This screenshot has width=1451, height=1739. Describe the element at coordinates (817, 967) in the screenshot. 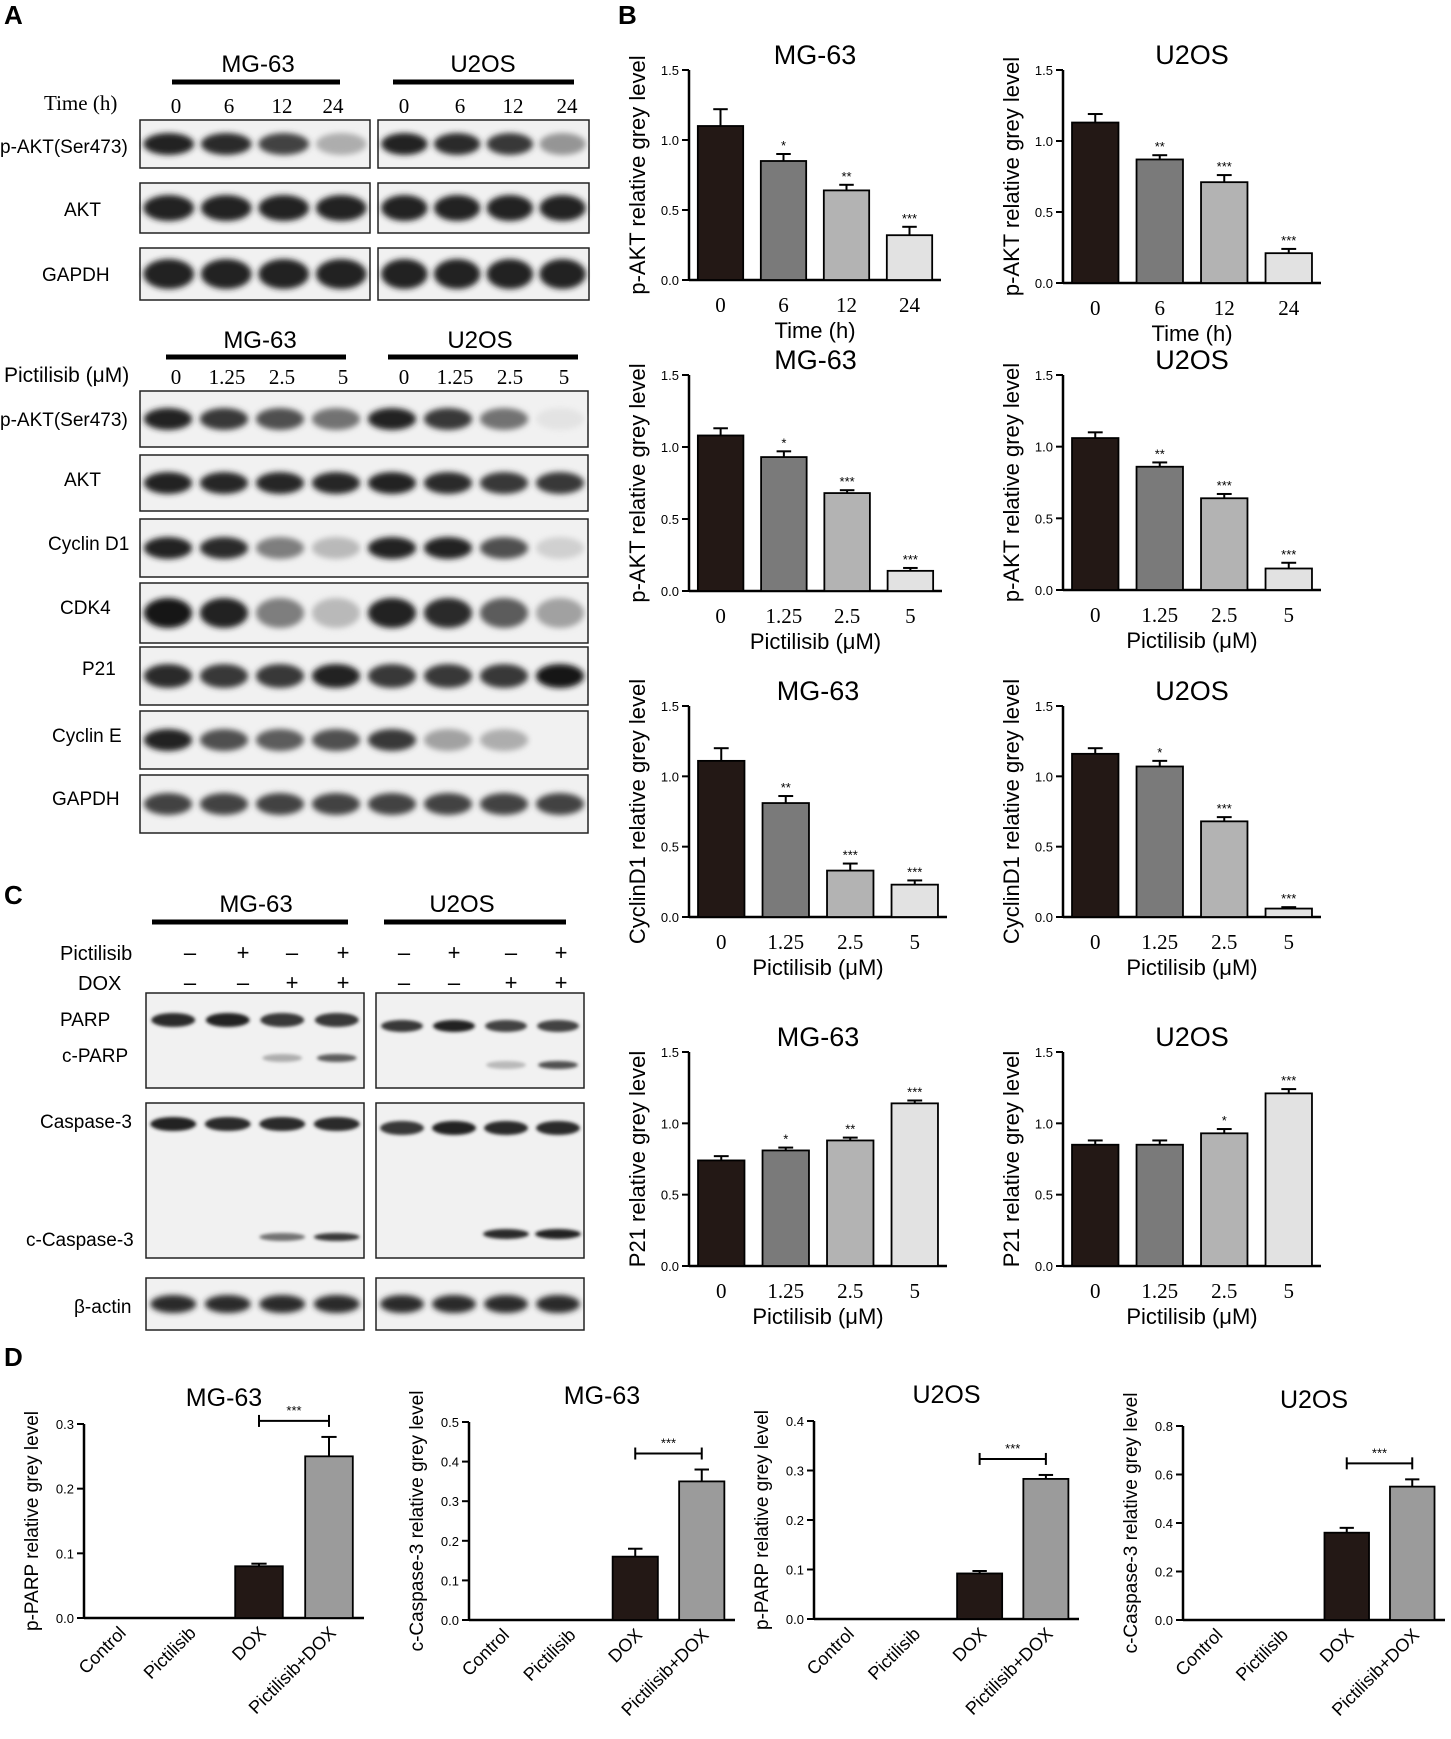

I see `x-axis-label: Pictilisib (μM)` at that location.